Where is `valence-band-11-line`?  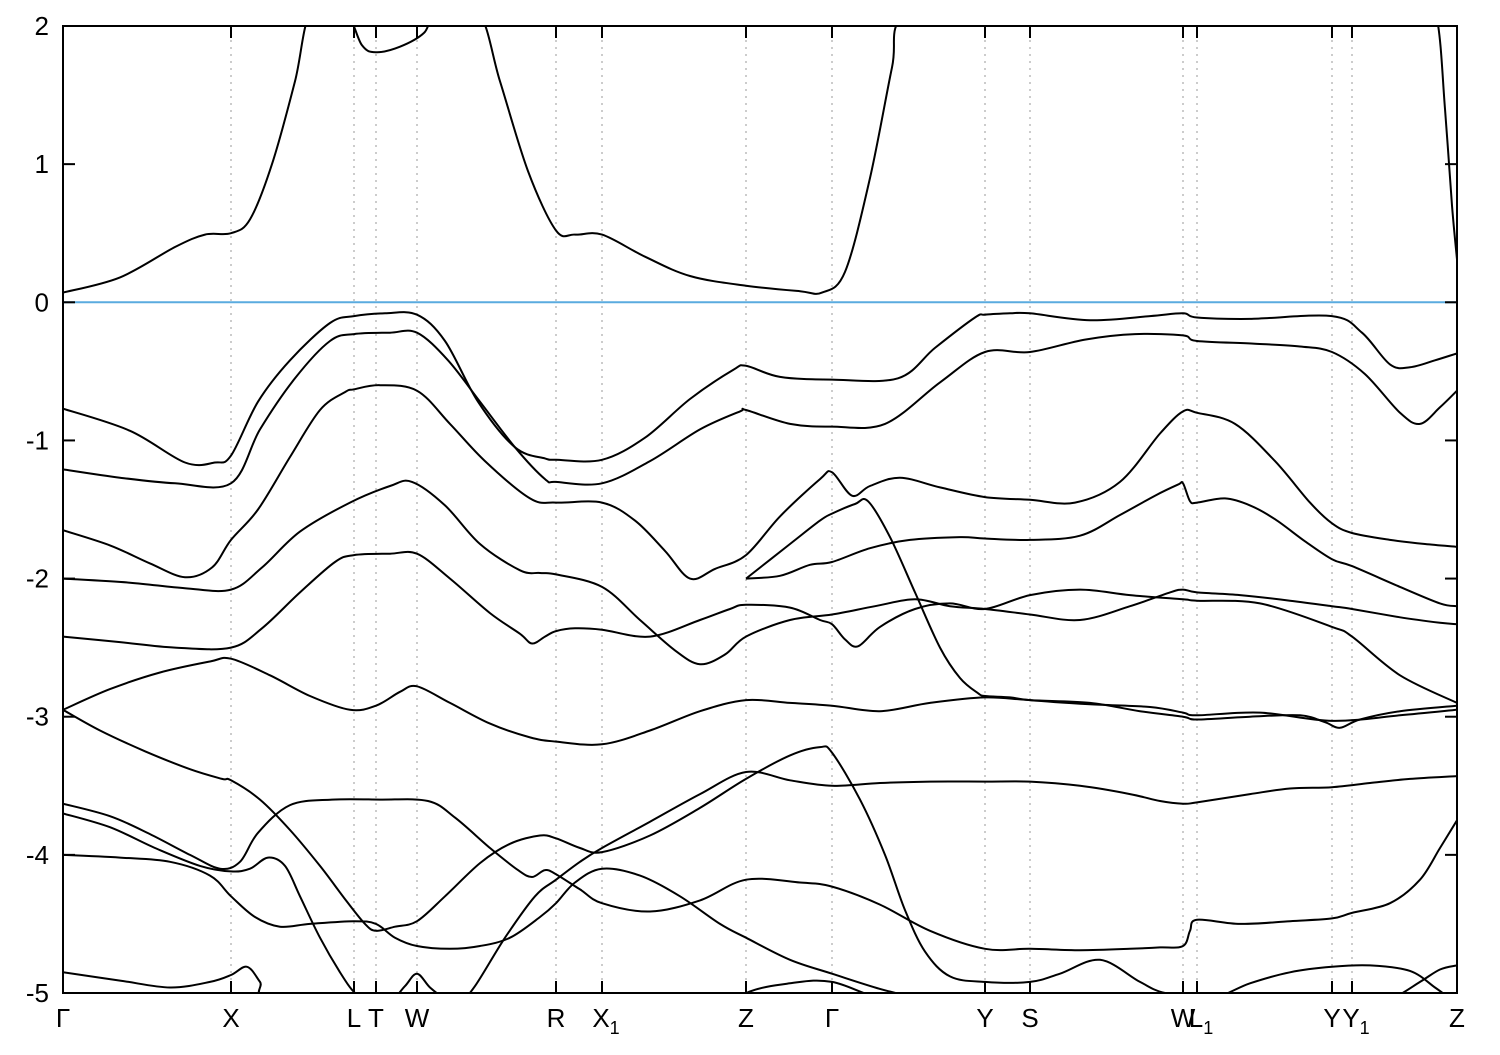 valence-band-11-line is located at coordinates (760, 978).